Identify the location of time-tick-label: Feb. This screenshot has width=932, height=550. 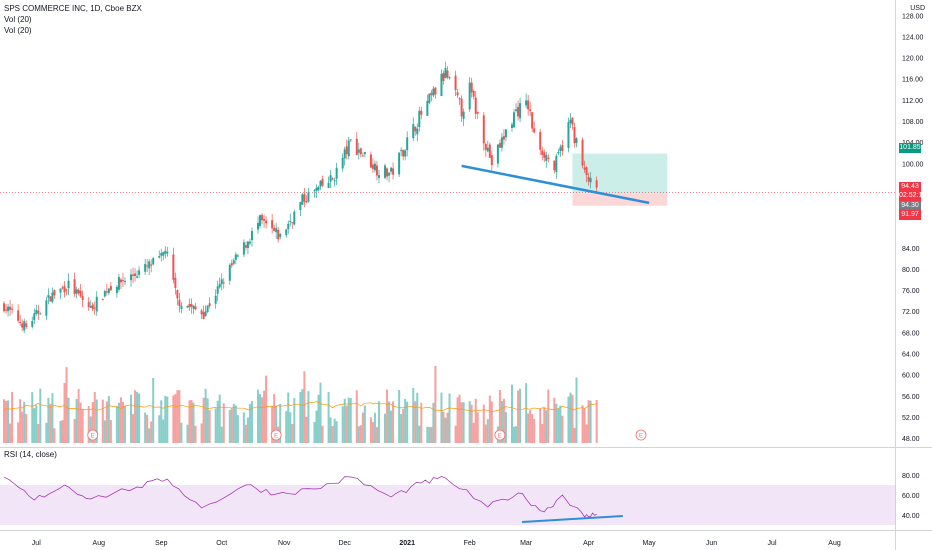
(470, 543).